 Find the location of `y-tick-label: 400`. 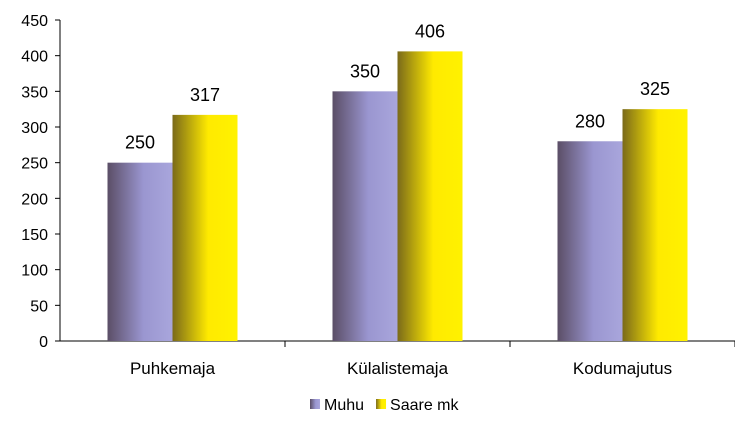

y-tick-label: 400 is located at coordinates (34, 57).